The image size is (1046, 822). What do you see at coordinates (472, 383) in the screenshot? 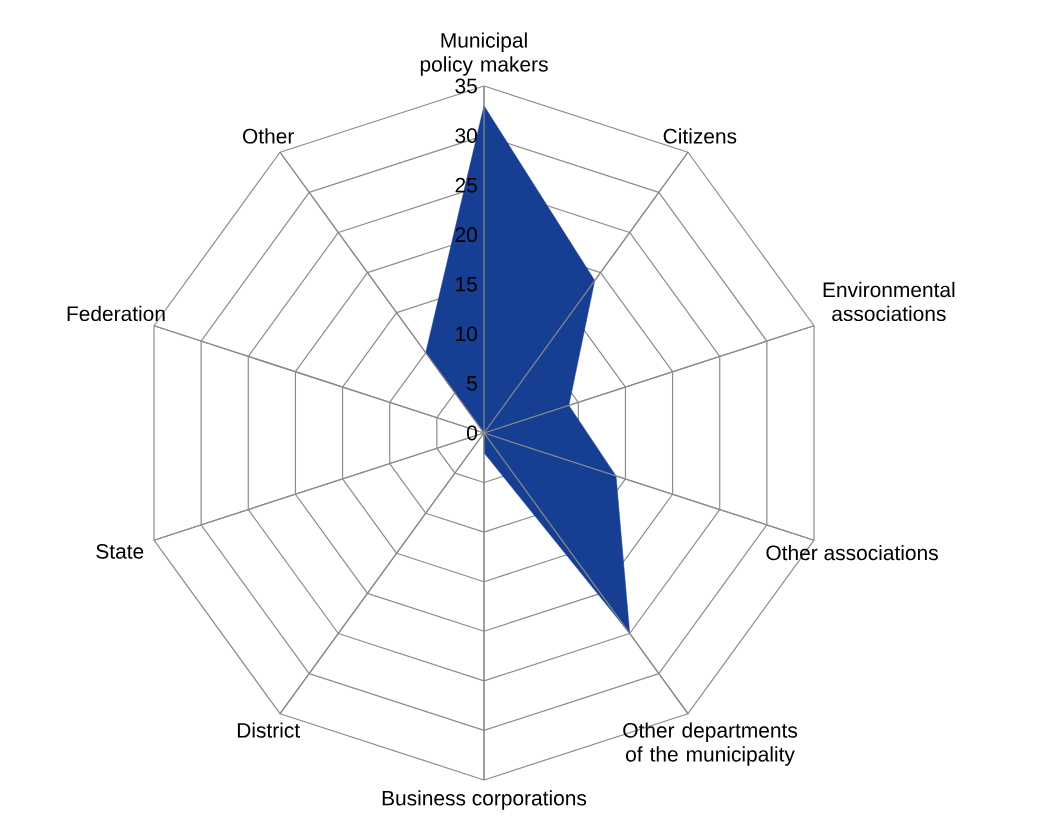
I see `y-tick-label: 5` at bounding box center [472, 383].